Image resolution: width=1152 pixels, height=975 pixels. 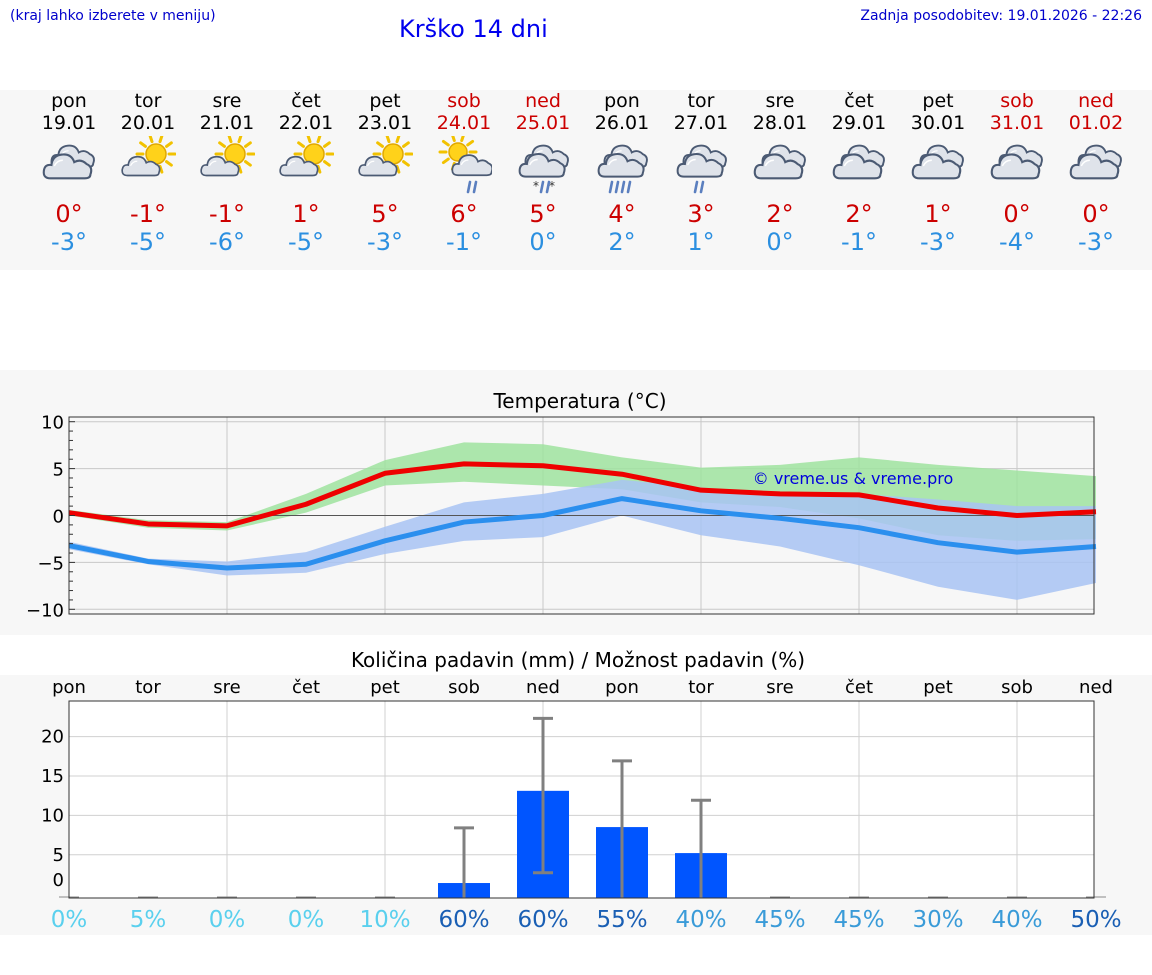 What do you see at coordinates (58, 880) in the screenshot?
I see `precip-tick-label: 0` at bounding box center [58, 880].